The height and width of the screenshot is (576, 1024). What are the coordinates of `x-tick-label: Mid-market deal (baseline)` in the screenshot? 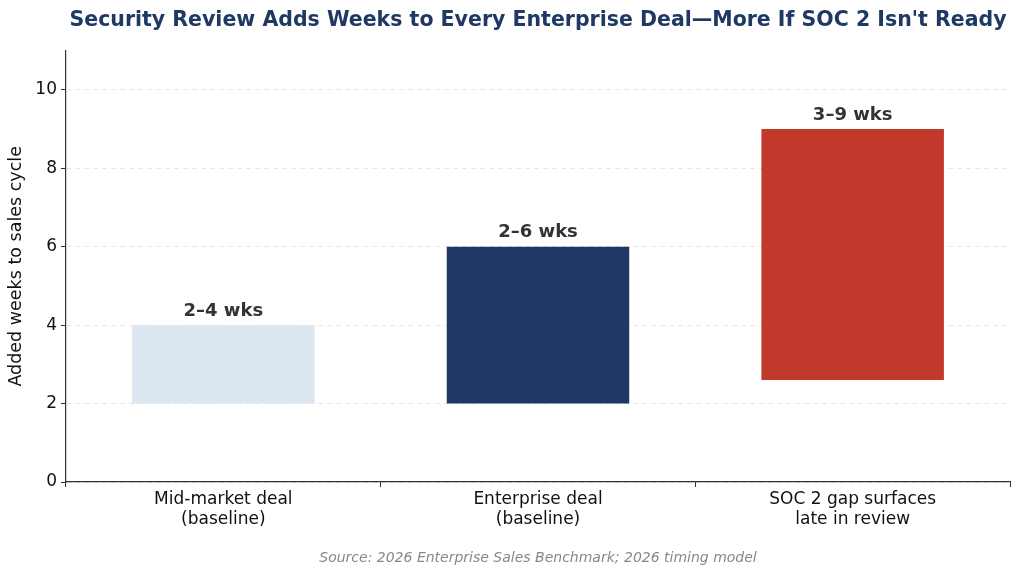 It's located at (223, 508).